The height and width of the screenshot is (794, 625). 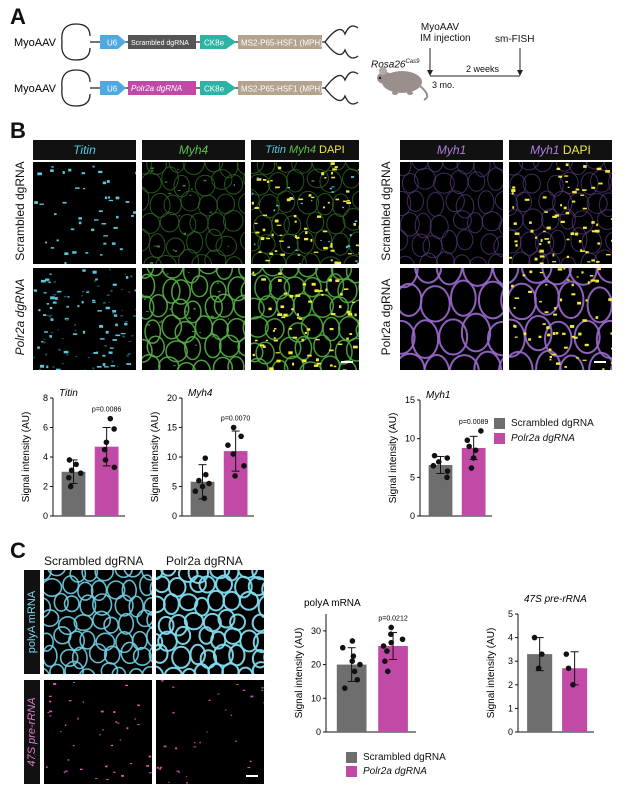 I want to click on itr-left, so click(x=76, y=79).